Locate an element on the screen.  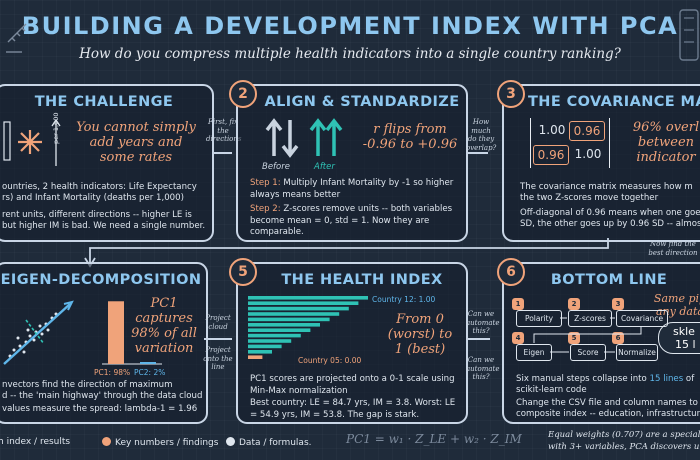
covariance-body-a: The covariance matrix measures how m is located at coordinates (606, 187).